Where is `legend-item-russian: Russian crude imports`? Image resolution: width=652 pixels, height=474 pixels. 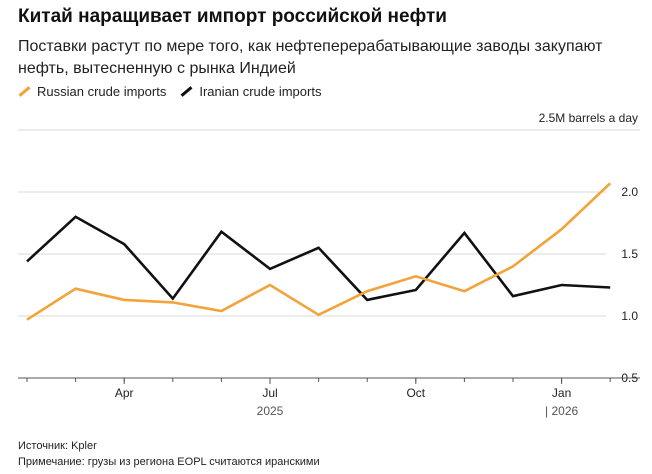
legend-item-russian: Russian crude imports is located at coordinates (92, 91).